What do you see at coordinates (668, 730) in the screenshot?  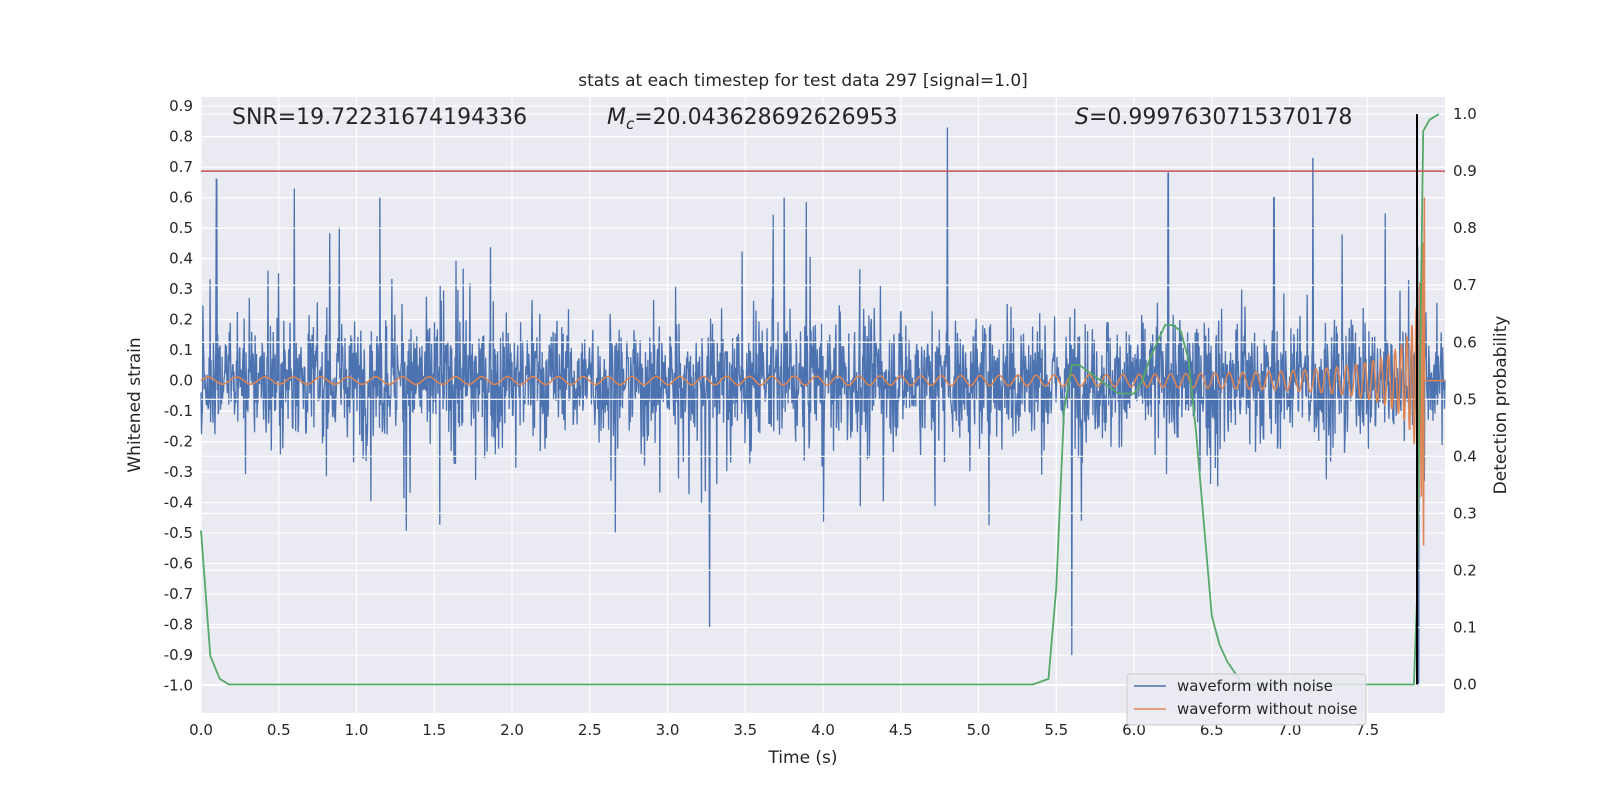 I see `x-tick-label: 3.0` at bounding box center [668, 730].